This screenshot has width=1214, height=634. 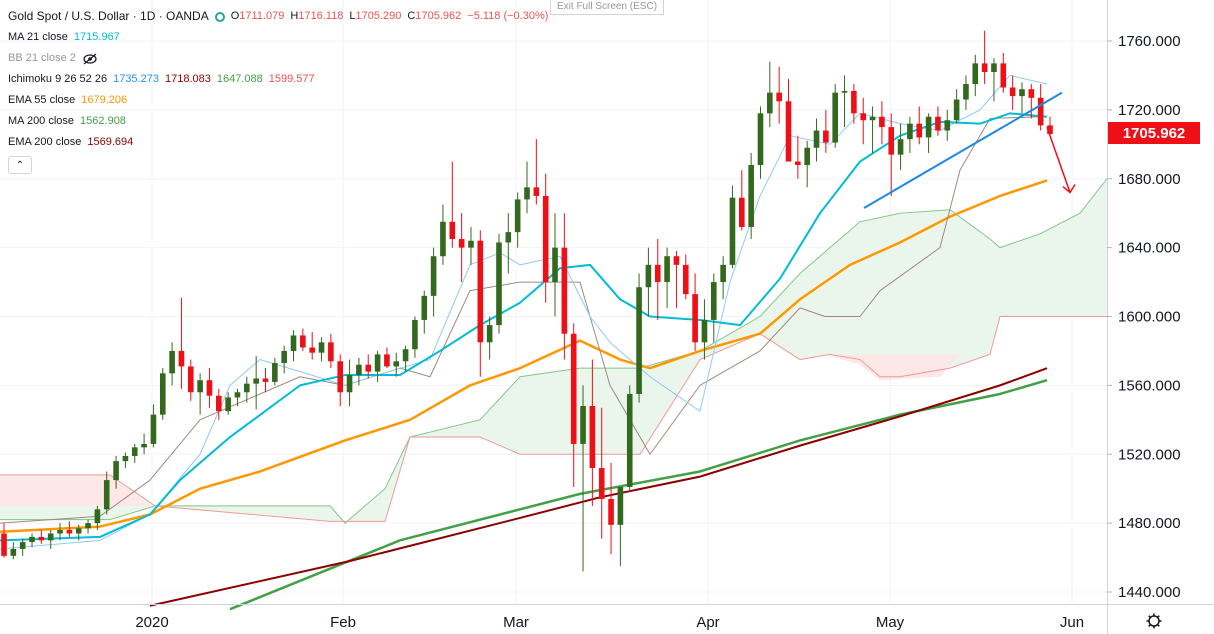 I want to click on market-status-icon, so click(x=219, y=16).